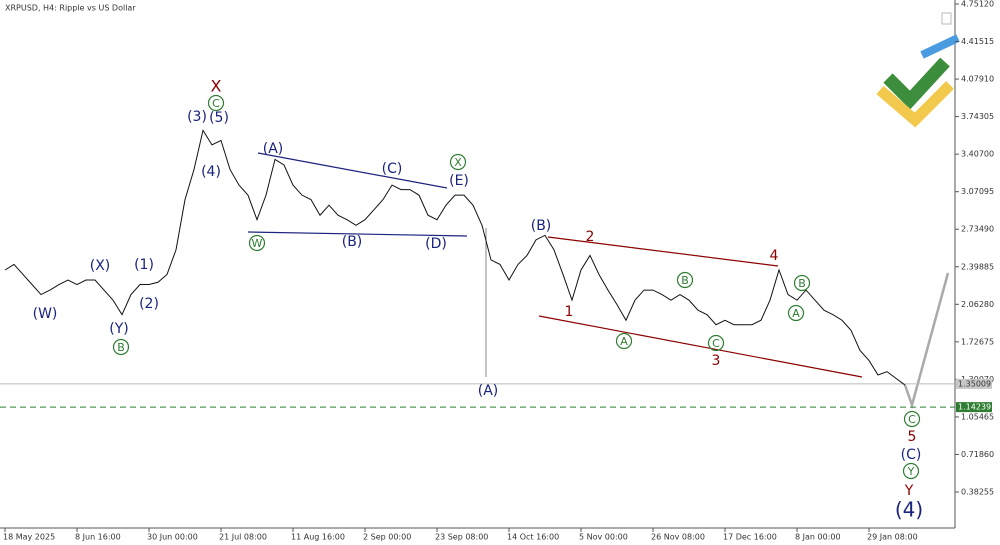 The width and height of the screenshot is (1000, 545). Describe the element at coordinates (318, 537) in the screenshot. I see `x-tick-label: 11 Aug 16:00` at that location.